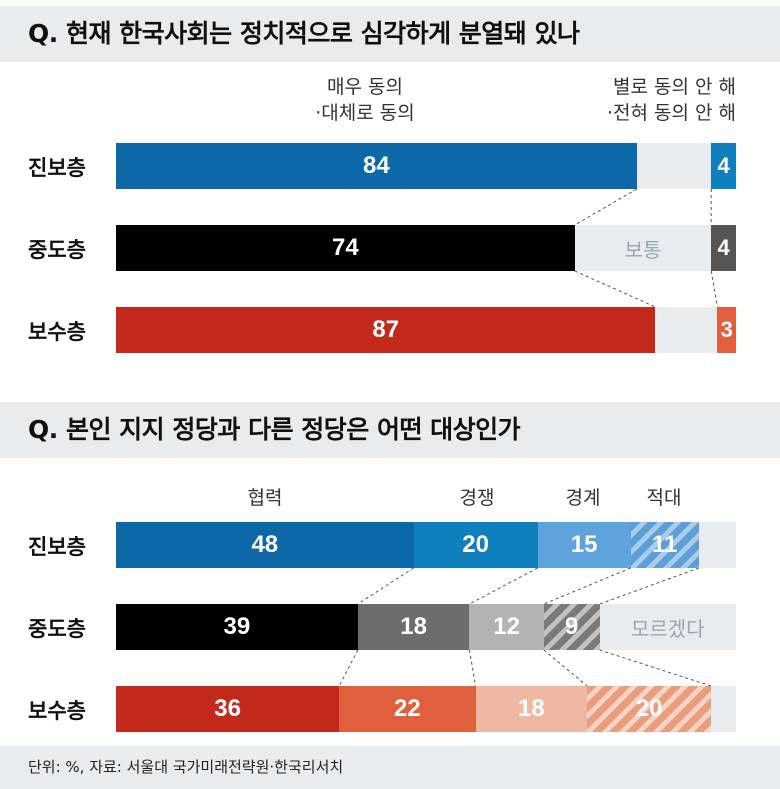 This screenshot has width=780, height=789. I want to click on neutral-label: 보통, so click(643, 249).